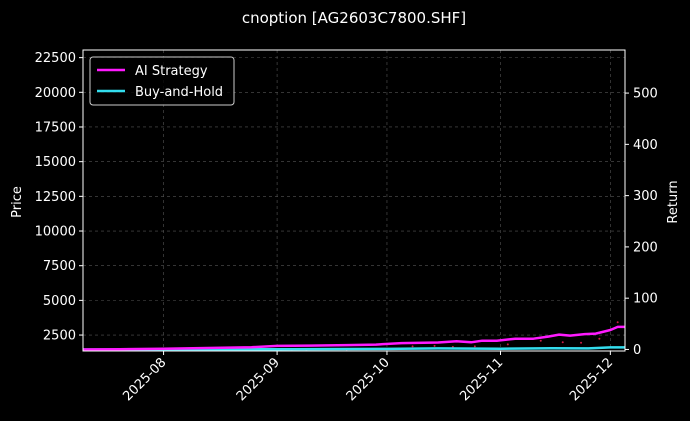 Image resolution: width=690 pixels, height=421 pixels. I want to click on right-axis-tick-label: 100, so click(645, 299).